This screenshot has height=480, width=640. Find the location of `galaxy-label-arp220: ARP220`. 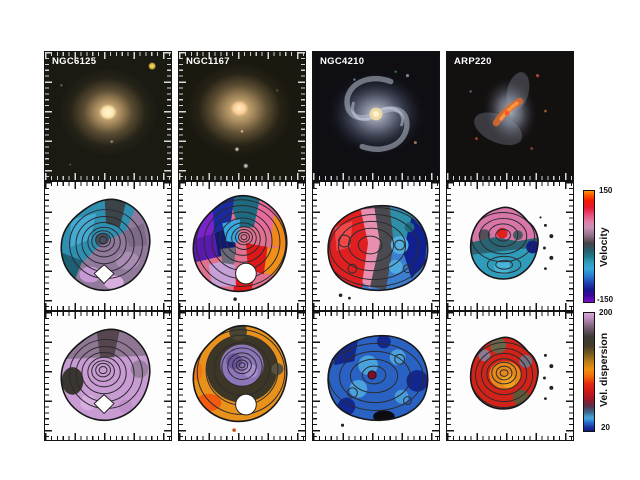

galaxy-label-arp220: ARP220 is located at coordinates (473, 61).